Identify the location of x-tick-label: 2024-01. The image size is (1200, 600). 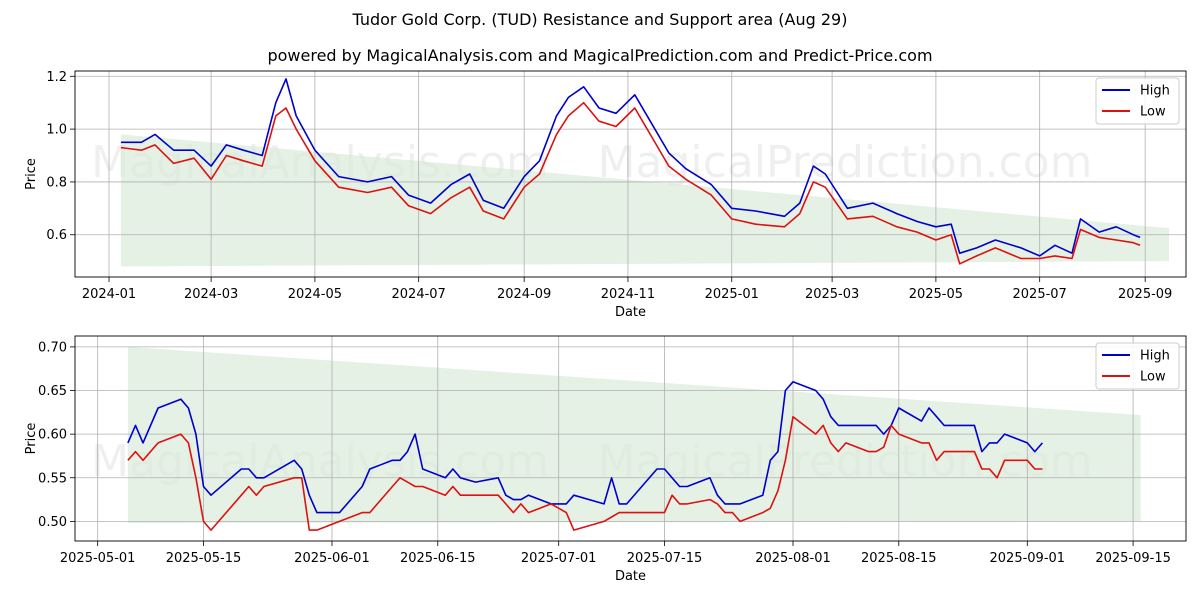
(109, 294).